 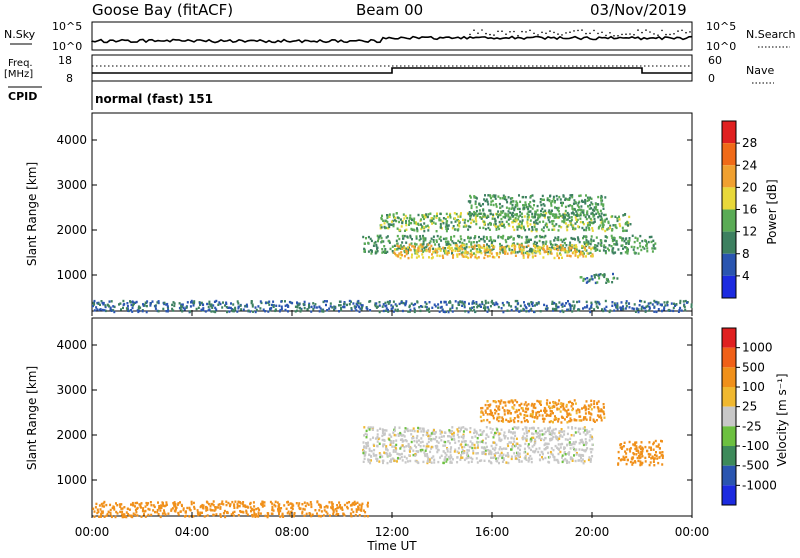 I want to click on noise-right-label: N.Search, so click(x=771, y=34).